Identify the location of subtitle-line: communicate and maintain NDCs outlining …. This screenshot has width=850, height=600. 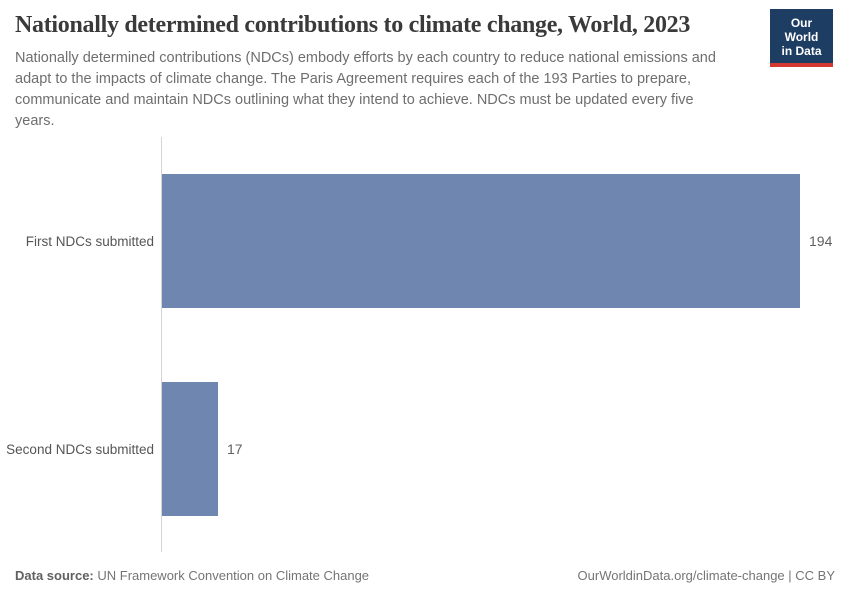
(354, 100).